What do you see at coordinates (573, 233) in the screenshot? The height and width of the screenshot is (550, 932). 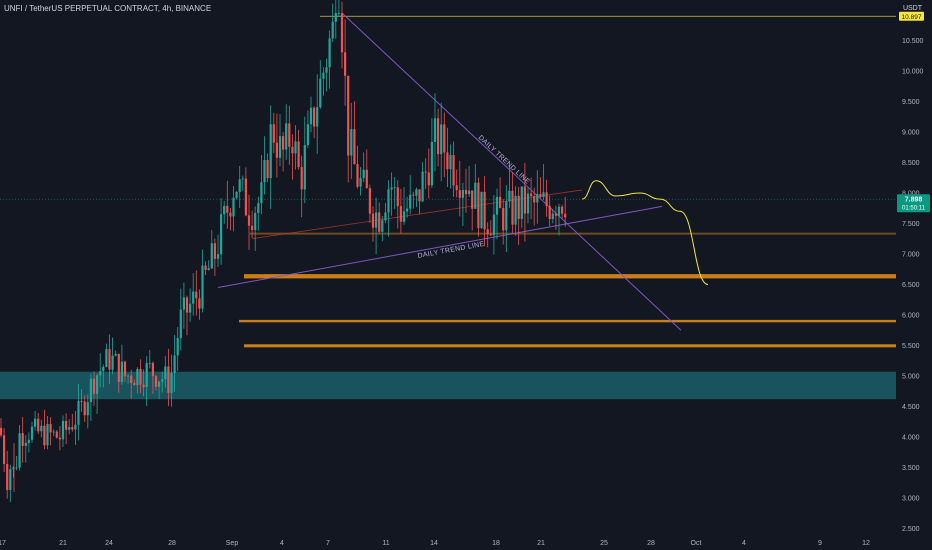 I see `zone-resistance` at bounding box center [573, 233].